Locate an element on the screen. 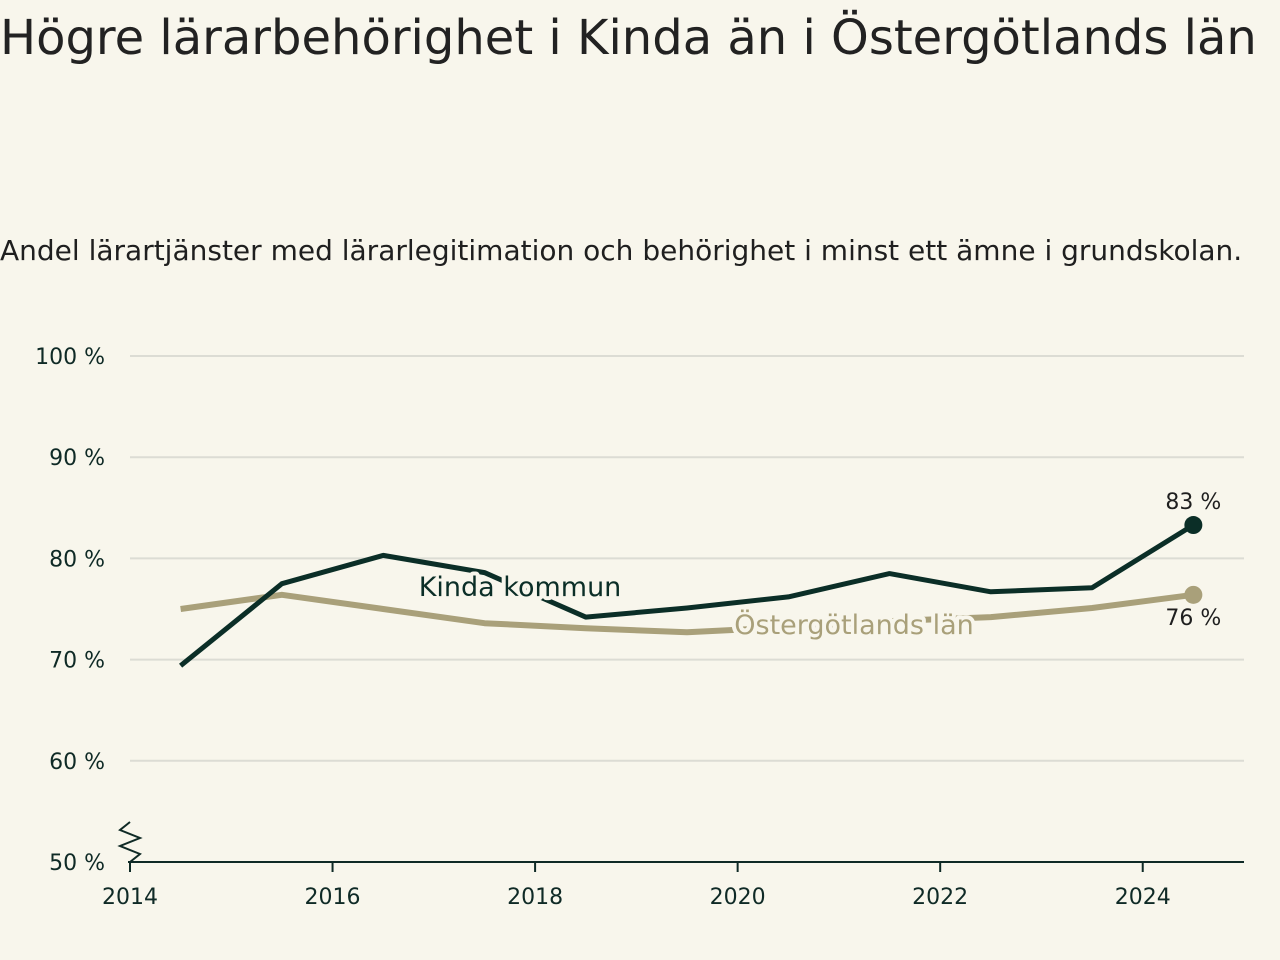 The height and width of the screenshot is (960, 1280). end-point-kinda is located at coordinates (1193, 525).